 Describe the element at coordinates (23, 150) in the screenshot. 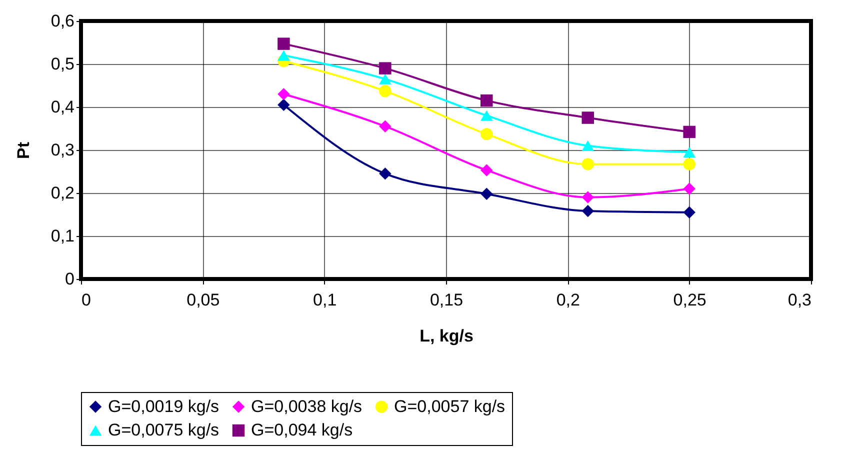

I see `y-axis-title: Pt` at that location.